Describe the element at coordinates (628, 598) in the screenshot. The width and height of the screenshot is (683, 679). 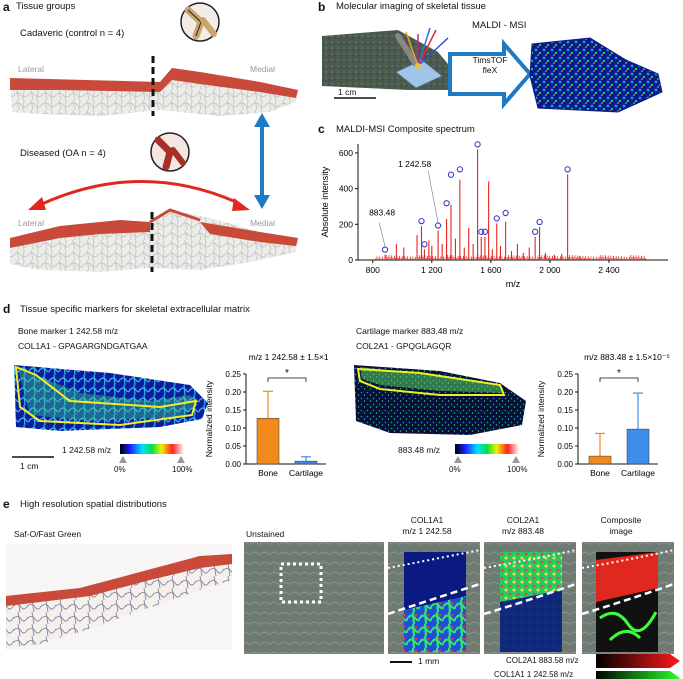
I see `composite-image` at that location.